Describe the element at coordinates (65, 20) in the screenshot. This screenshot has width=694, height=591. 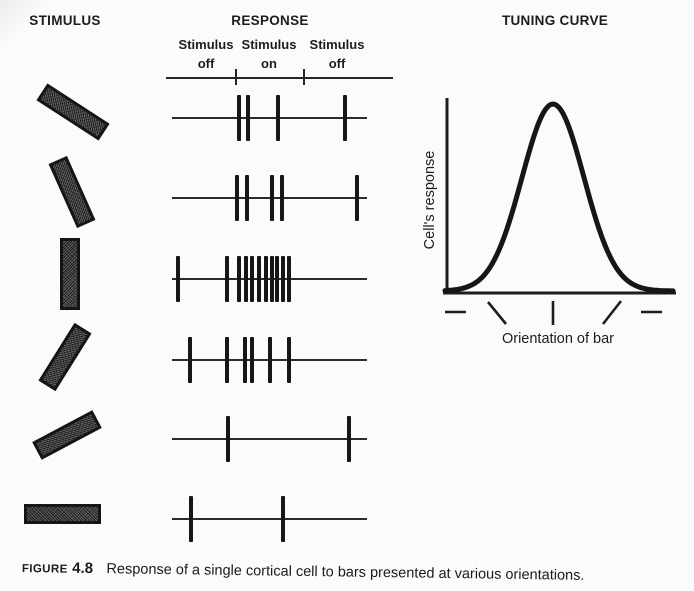
I see `stimulus-column-header: STIMULUS` at that location.